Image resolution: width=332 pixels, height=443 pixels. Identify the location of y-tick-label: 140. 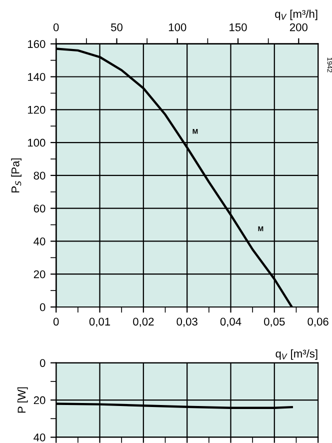
(37, 77).